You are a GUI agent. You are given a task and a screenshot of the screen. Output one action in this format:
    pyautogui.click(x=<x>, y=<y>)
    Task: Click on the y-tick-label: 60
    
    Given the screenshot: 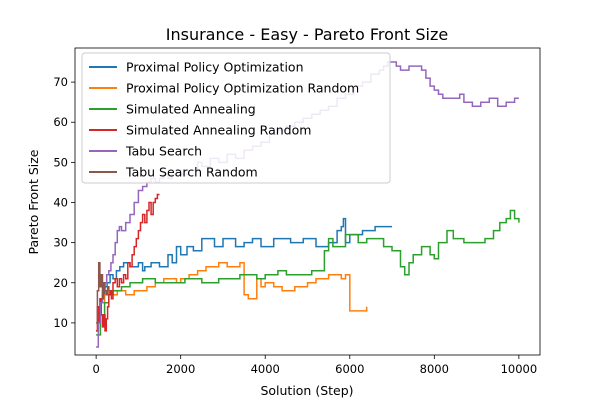 What is the action you would take?
    pyautogui.click(x=60, y=122)
    